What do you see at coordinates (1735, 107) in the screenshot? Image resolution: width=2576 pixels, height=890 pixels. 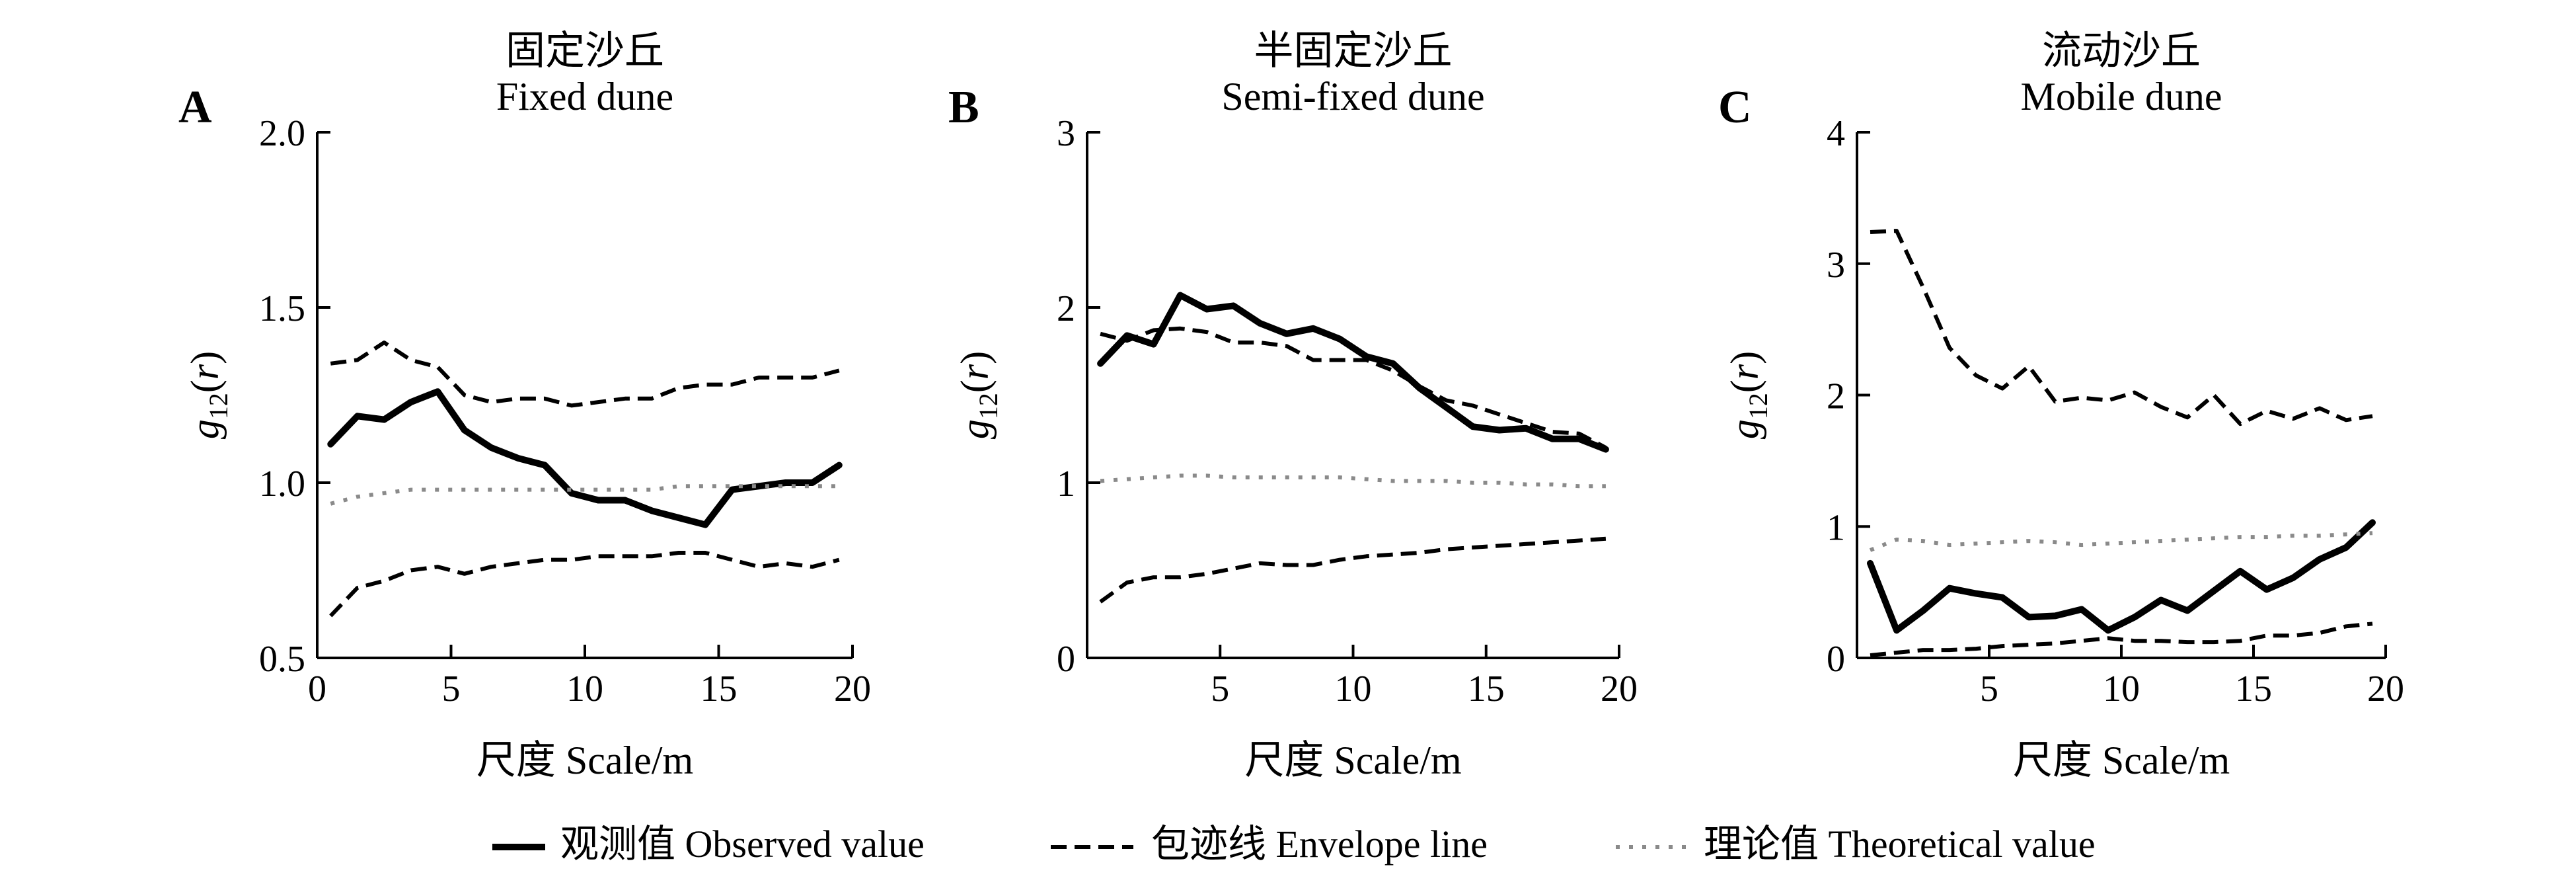 I see `panel-letter: C` at bounding box center [1735, 107].